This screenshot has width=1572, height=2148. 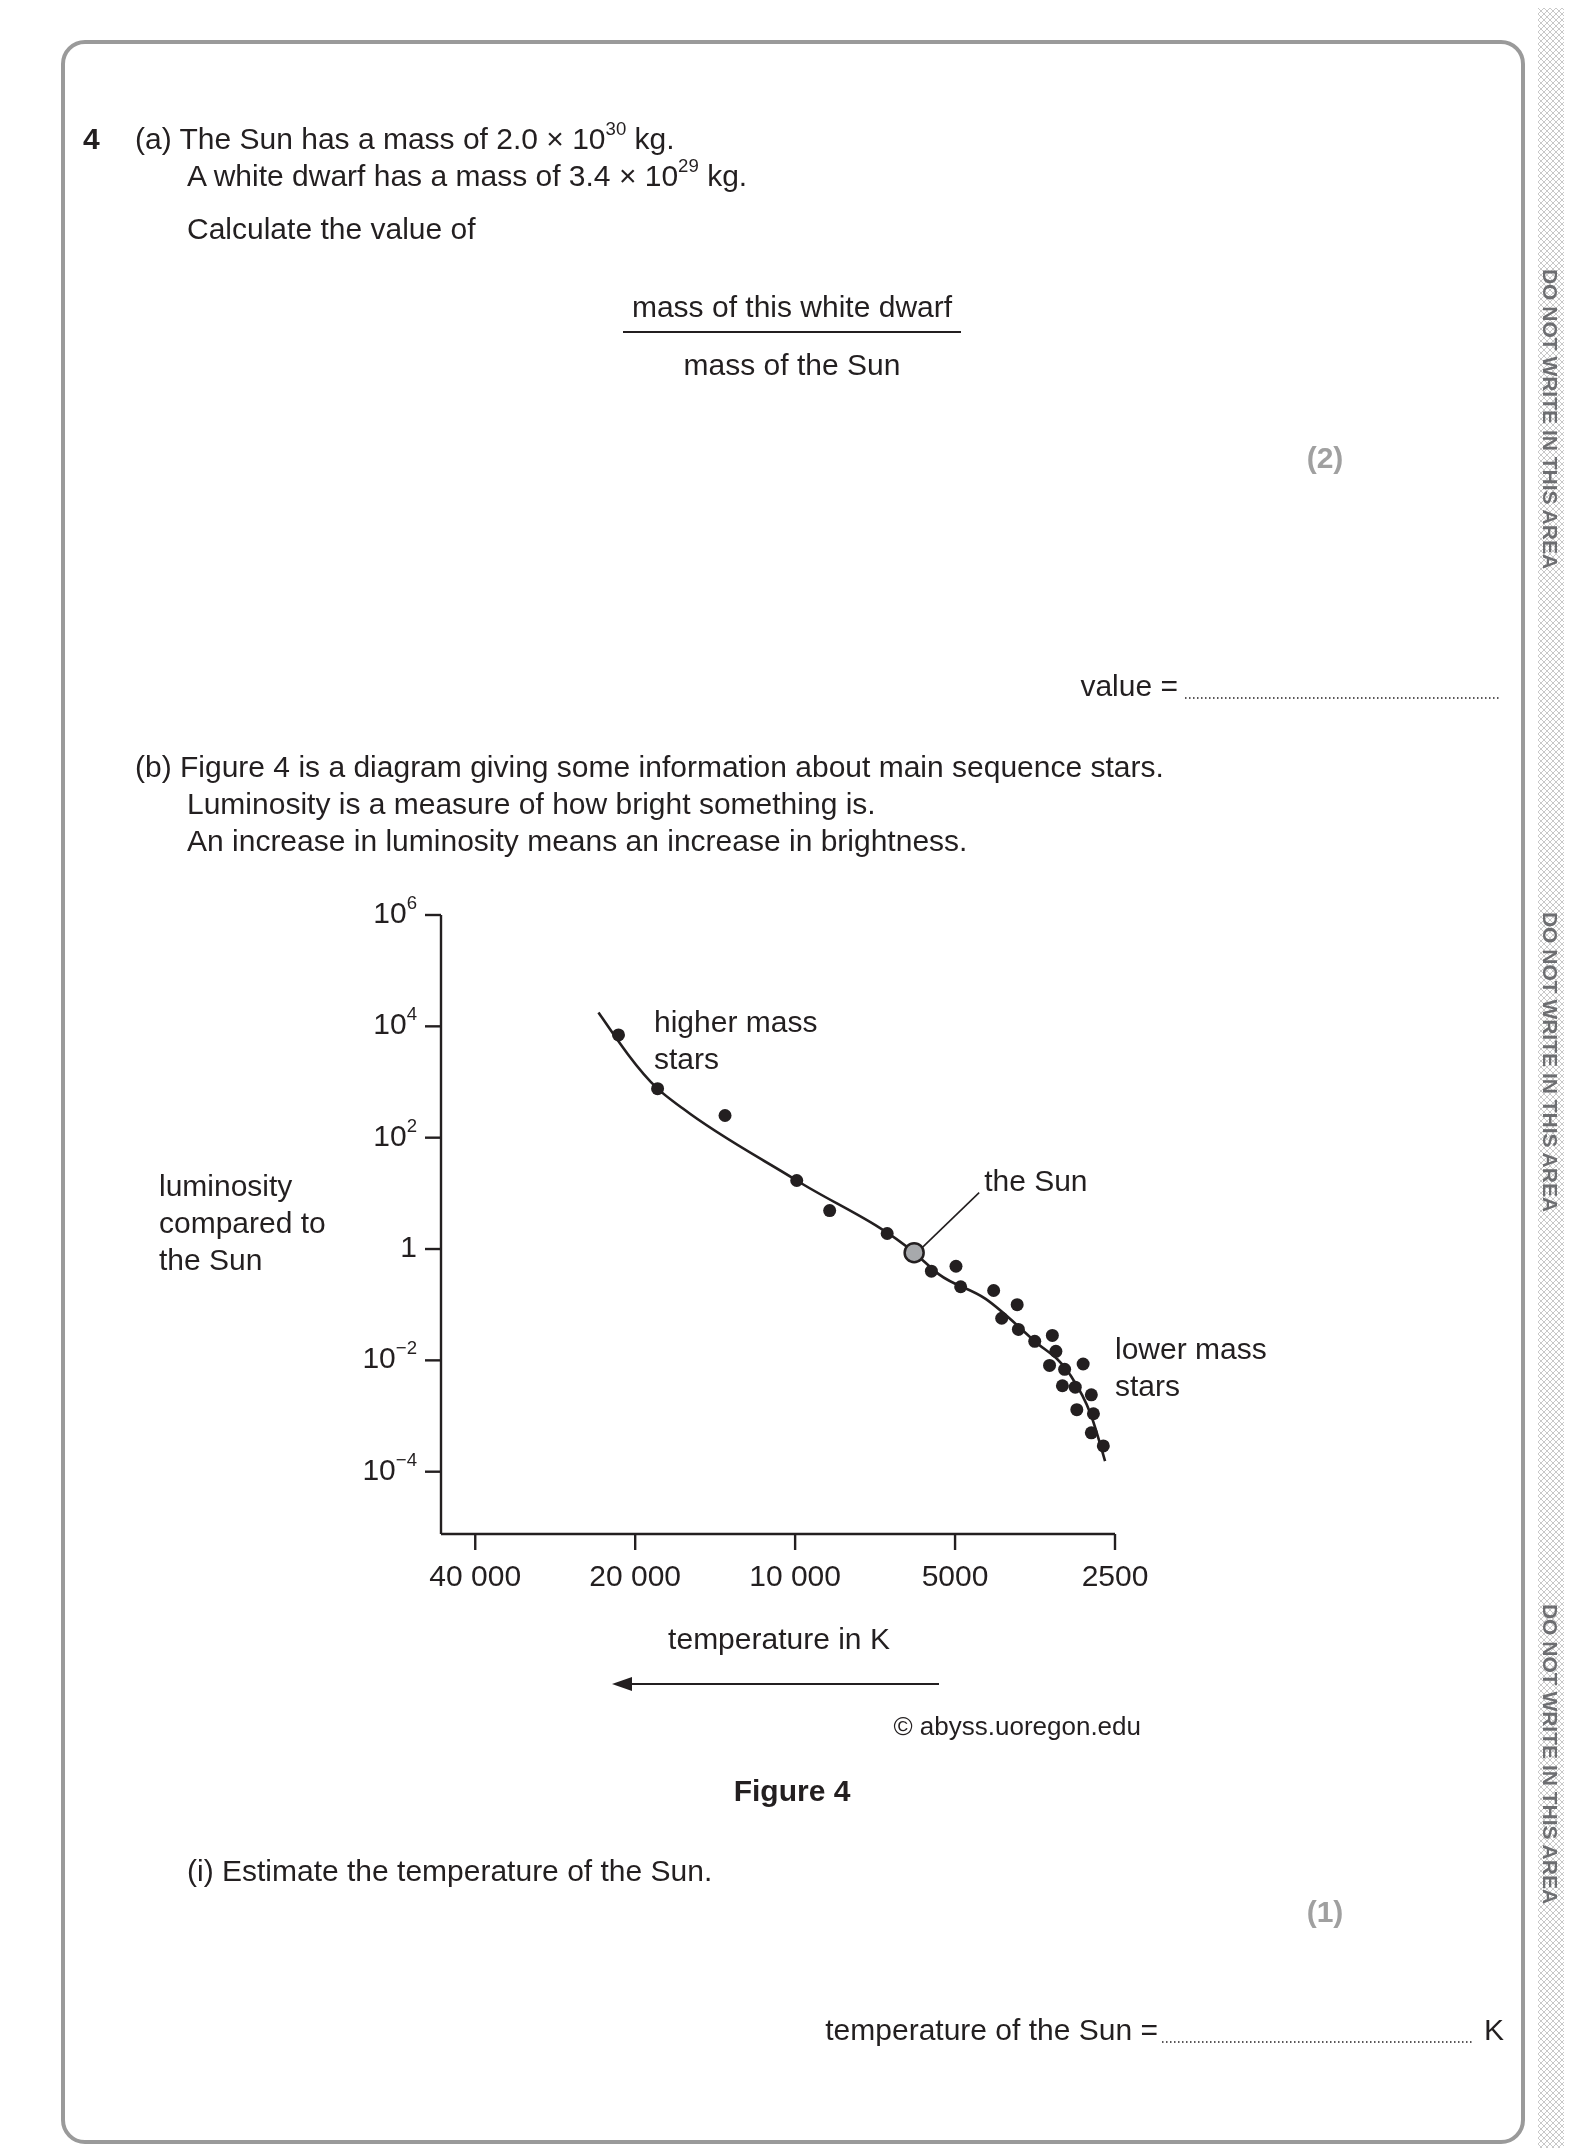 What do you see at coordinates (395, 1022) in the screenshot?
I see `y-tick-label: 10$^{4}$` at bounding box center [395, 1022].